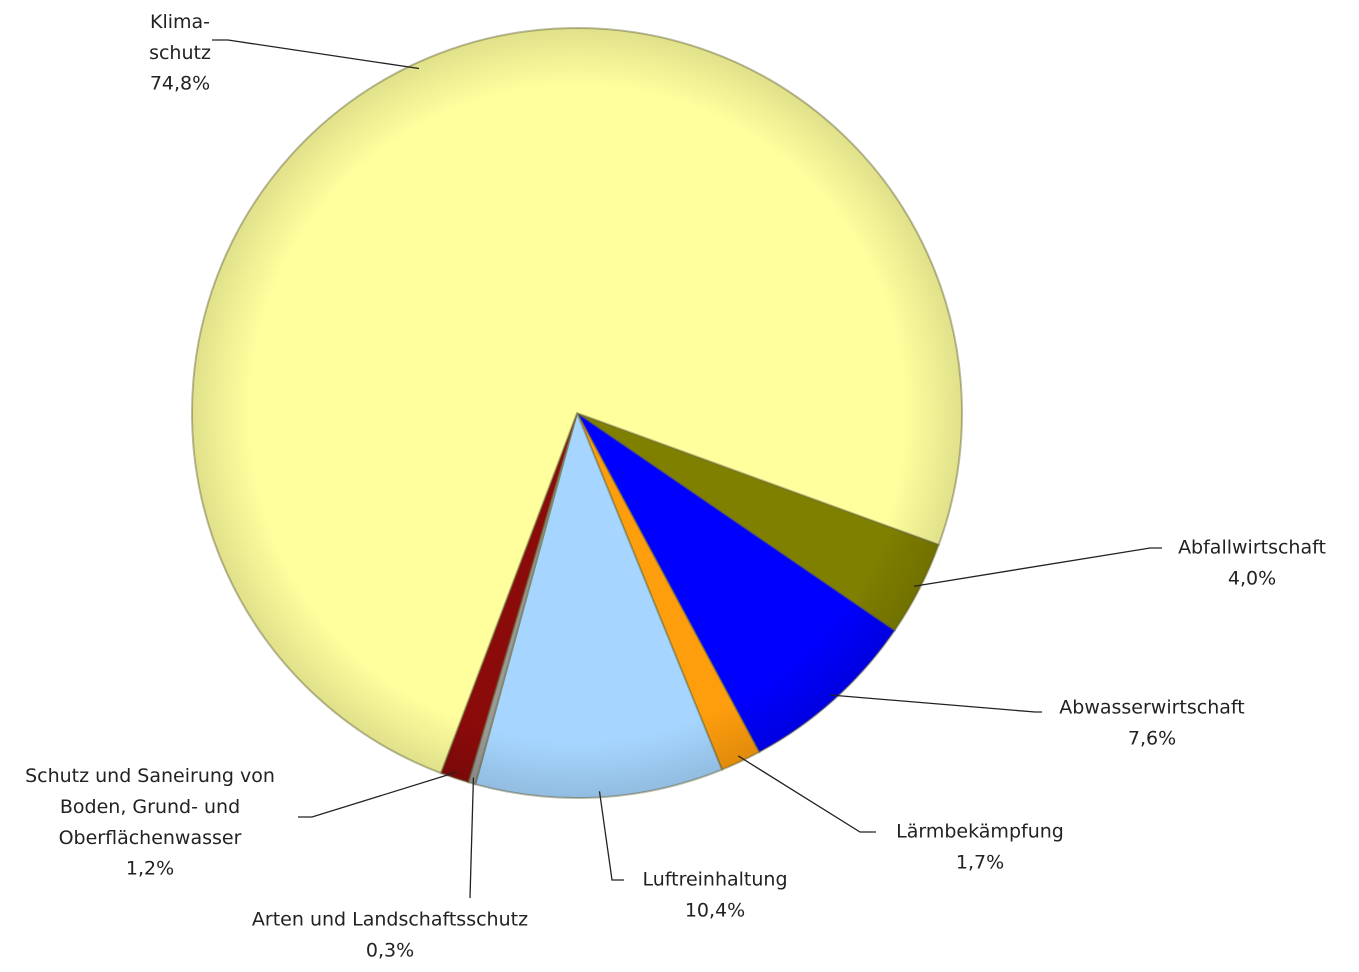  Describe the element at coordinates (715, 911) in the screenshot. I see `value-label: 10,4%` at that location.